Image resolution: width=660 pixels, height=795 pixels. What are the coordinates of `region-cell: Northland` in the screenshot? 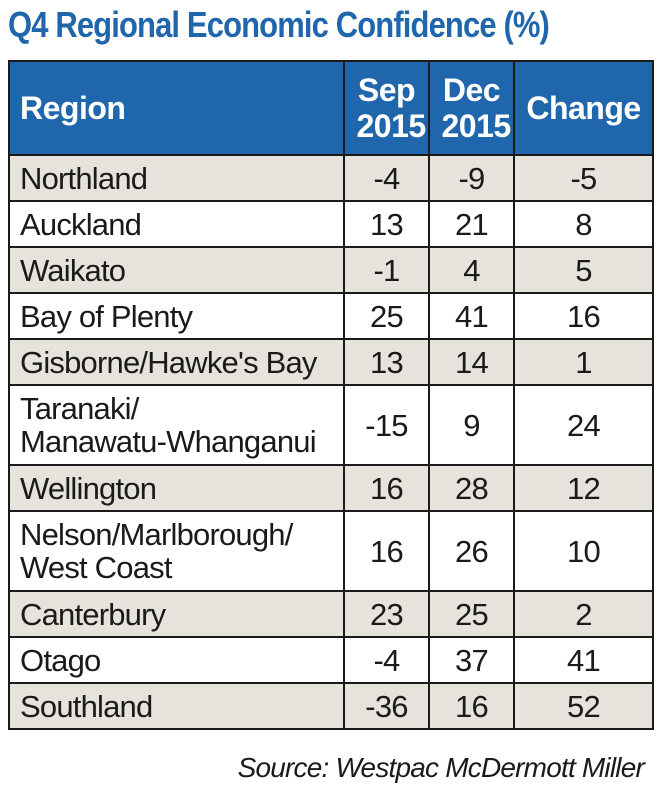 It's located at (176, 178).